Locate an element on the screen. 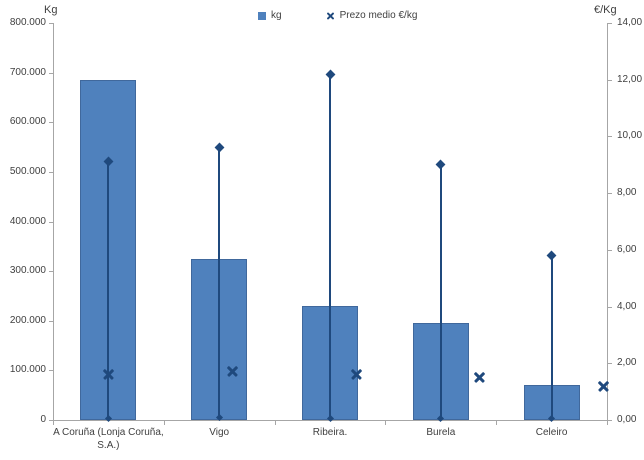  secondary-axis-tick-label: 8,00 is located at coordinates (627, 193).